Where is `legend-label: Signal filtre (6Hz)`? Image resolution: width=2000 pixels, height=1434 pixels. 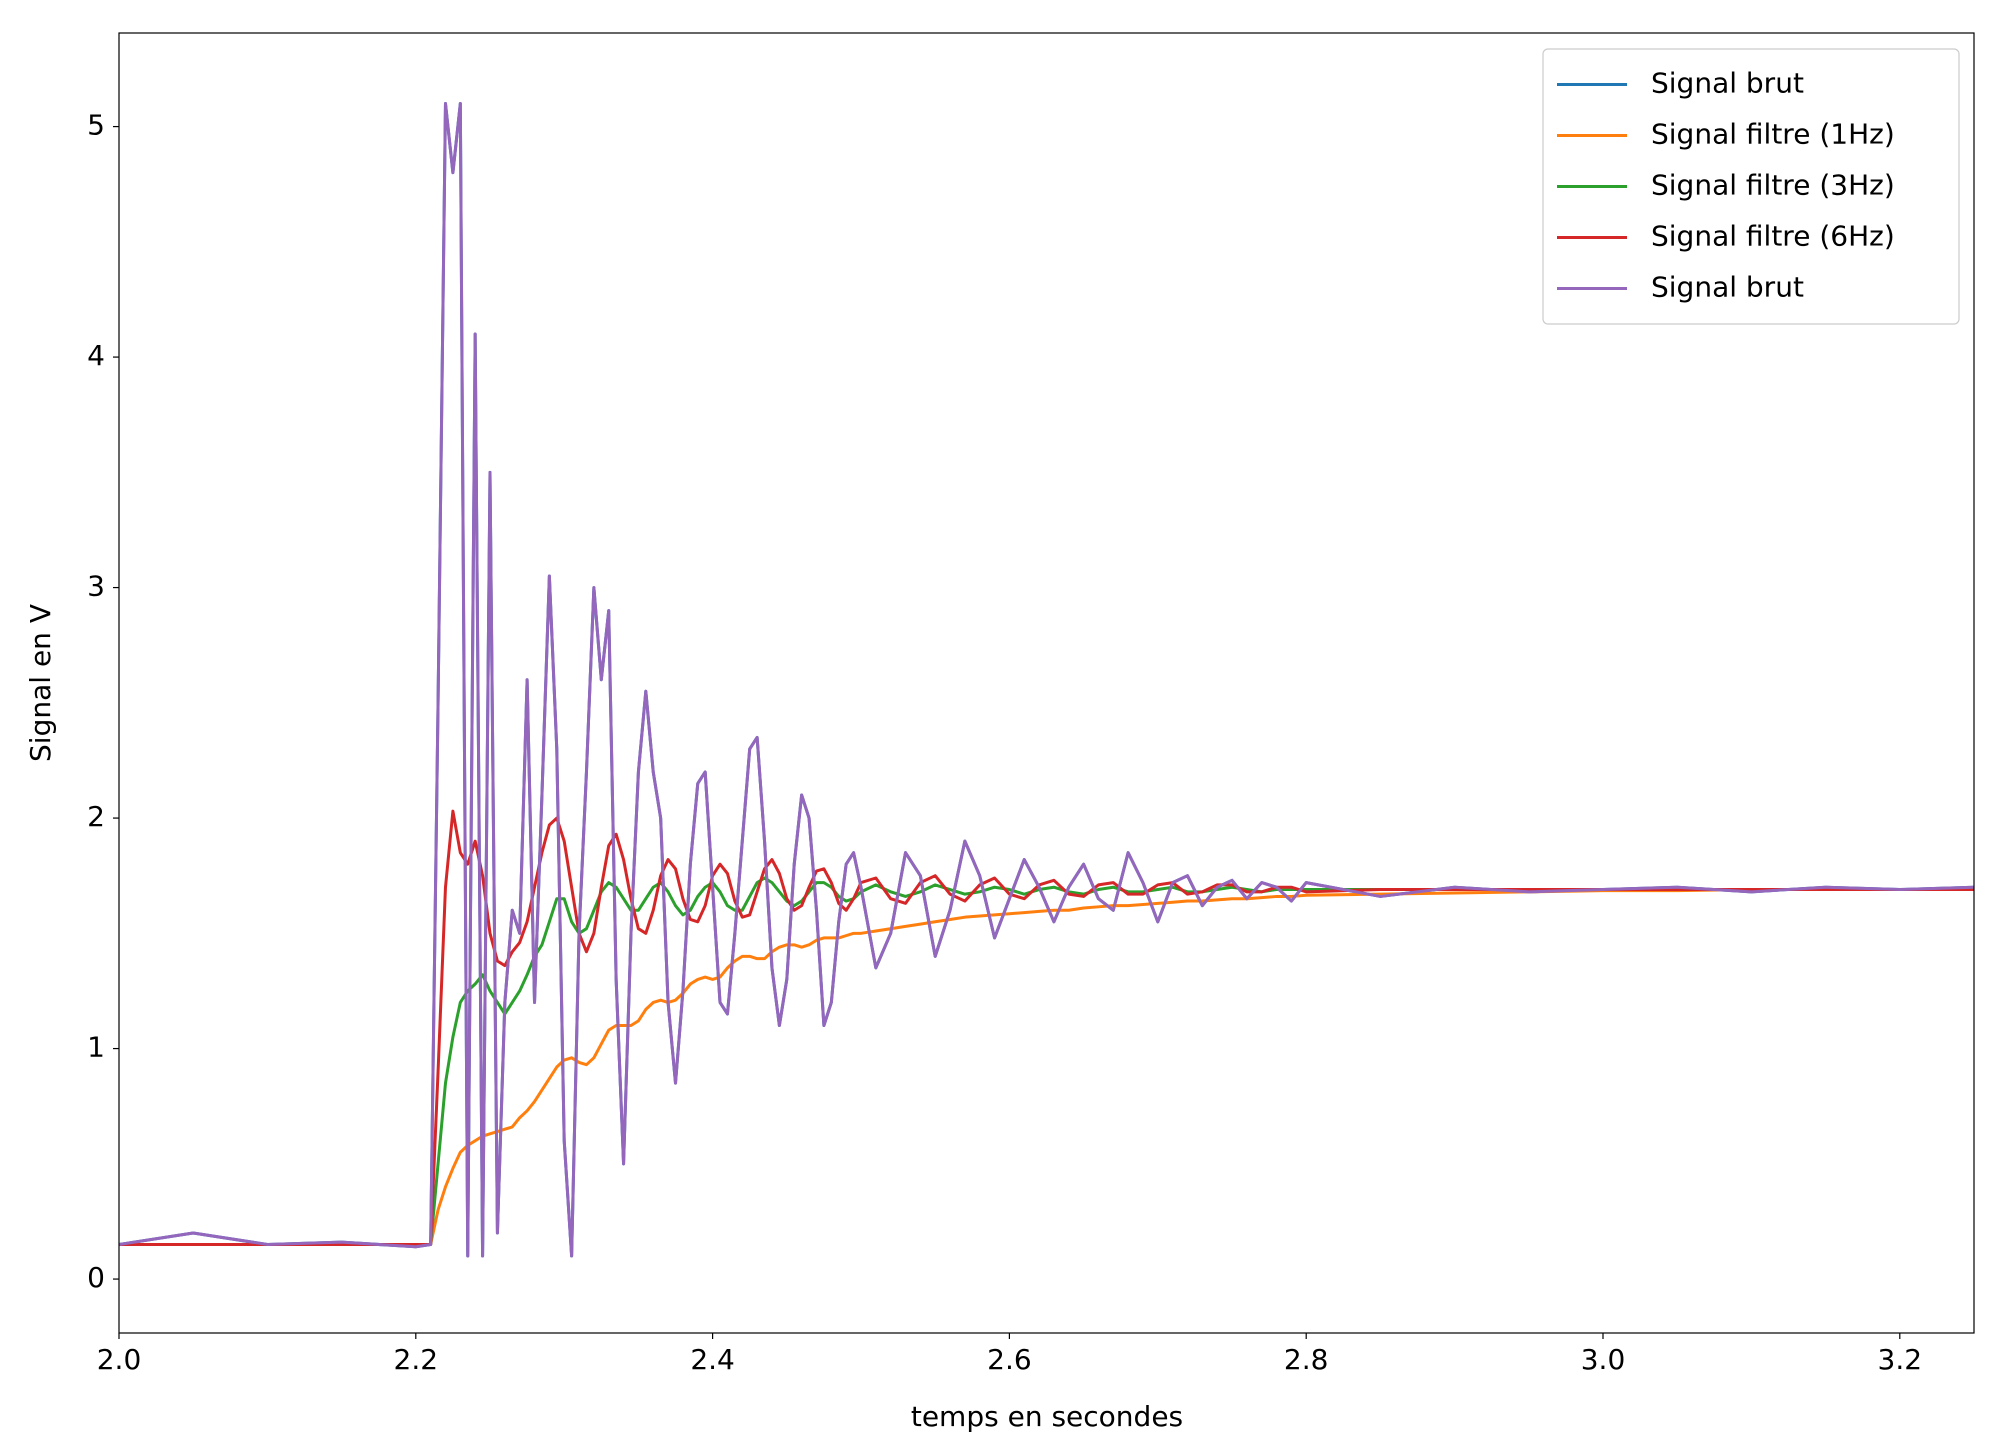
legend-label: Signal filtre (6Hz) is located at coordinates (1773, 236).